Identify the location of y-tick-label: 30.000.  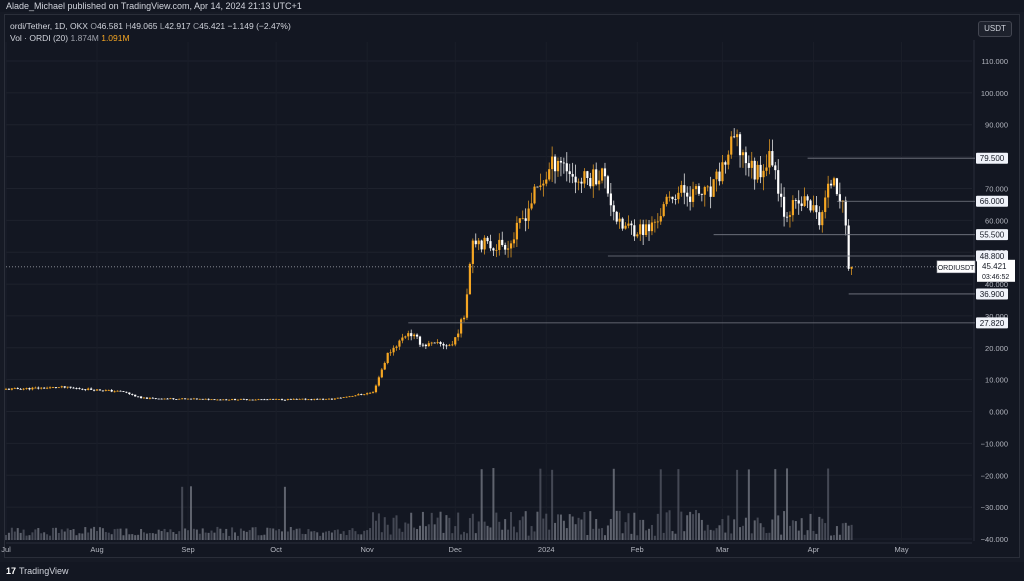
(996, 316).